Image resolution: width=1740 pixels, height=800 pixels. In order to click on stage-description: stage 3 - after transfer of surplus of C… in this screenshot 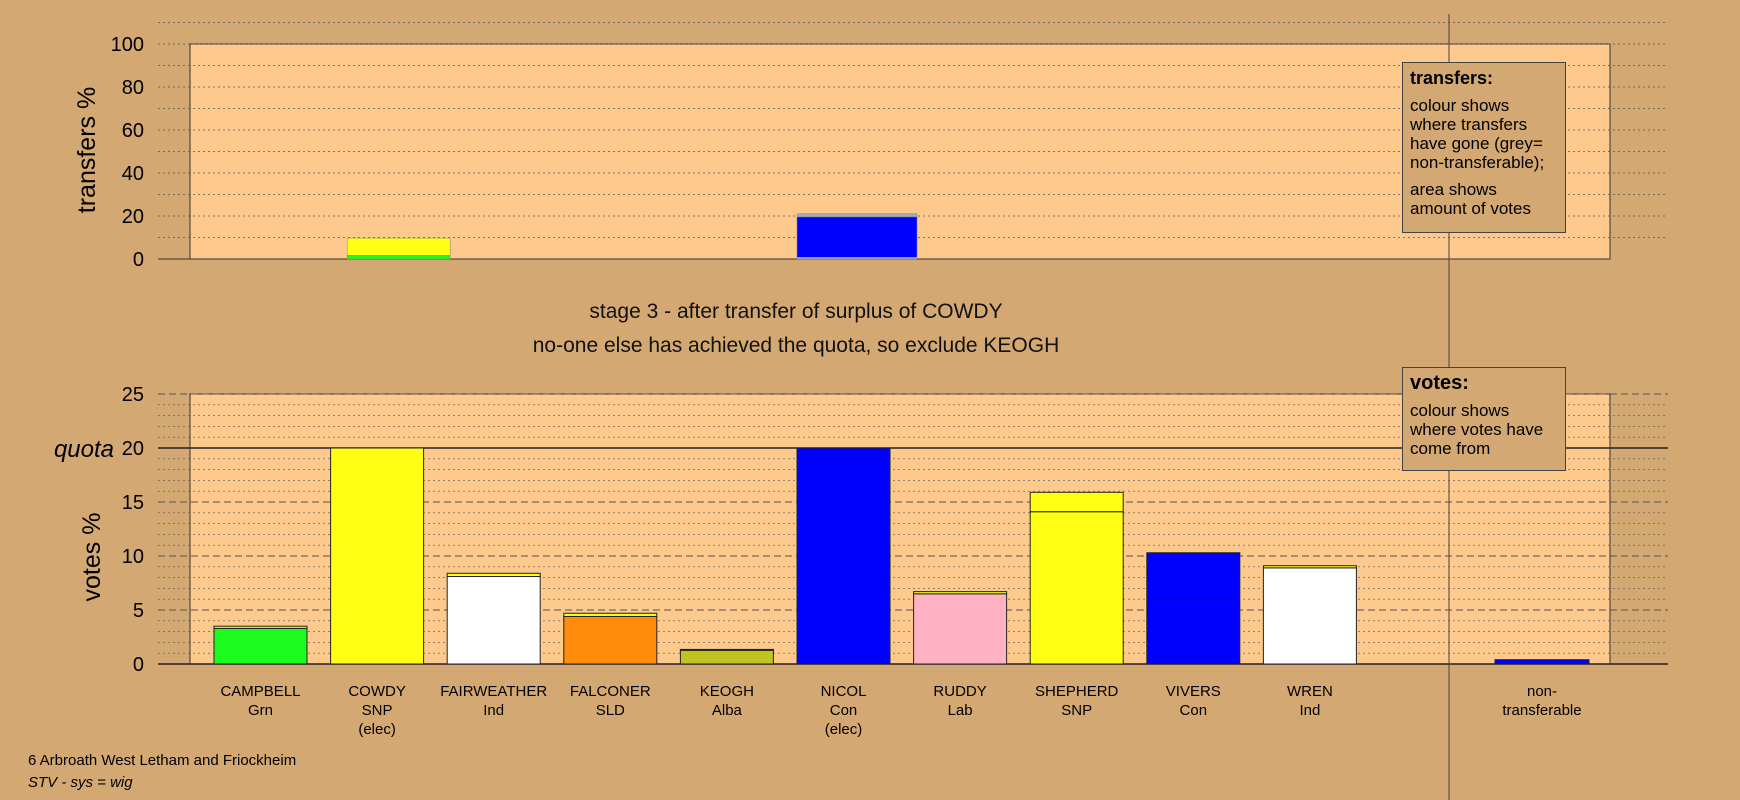, I will do `click(796, 311)`.